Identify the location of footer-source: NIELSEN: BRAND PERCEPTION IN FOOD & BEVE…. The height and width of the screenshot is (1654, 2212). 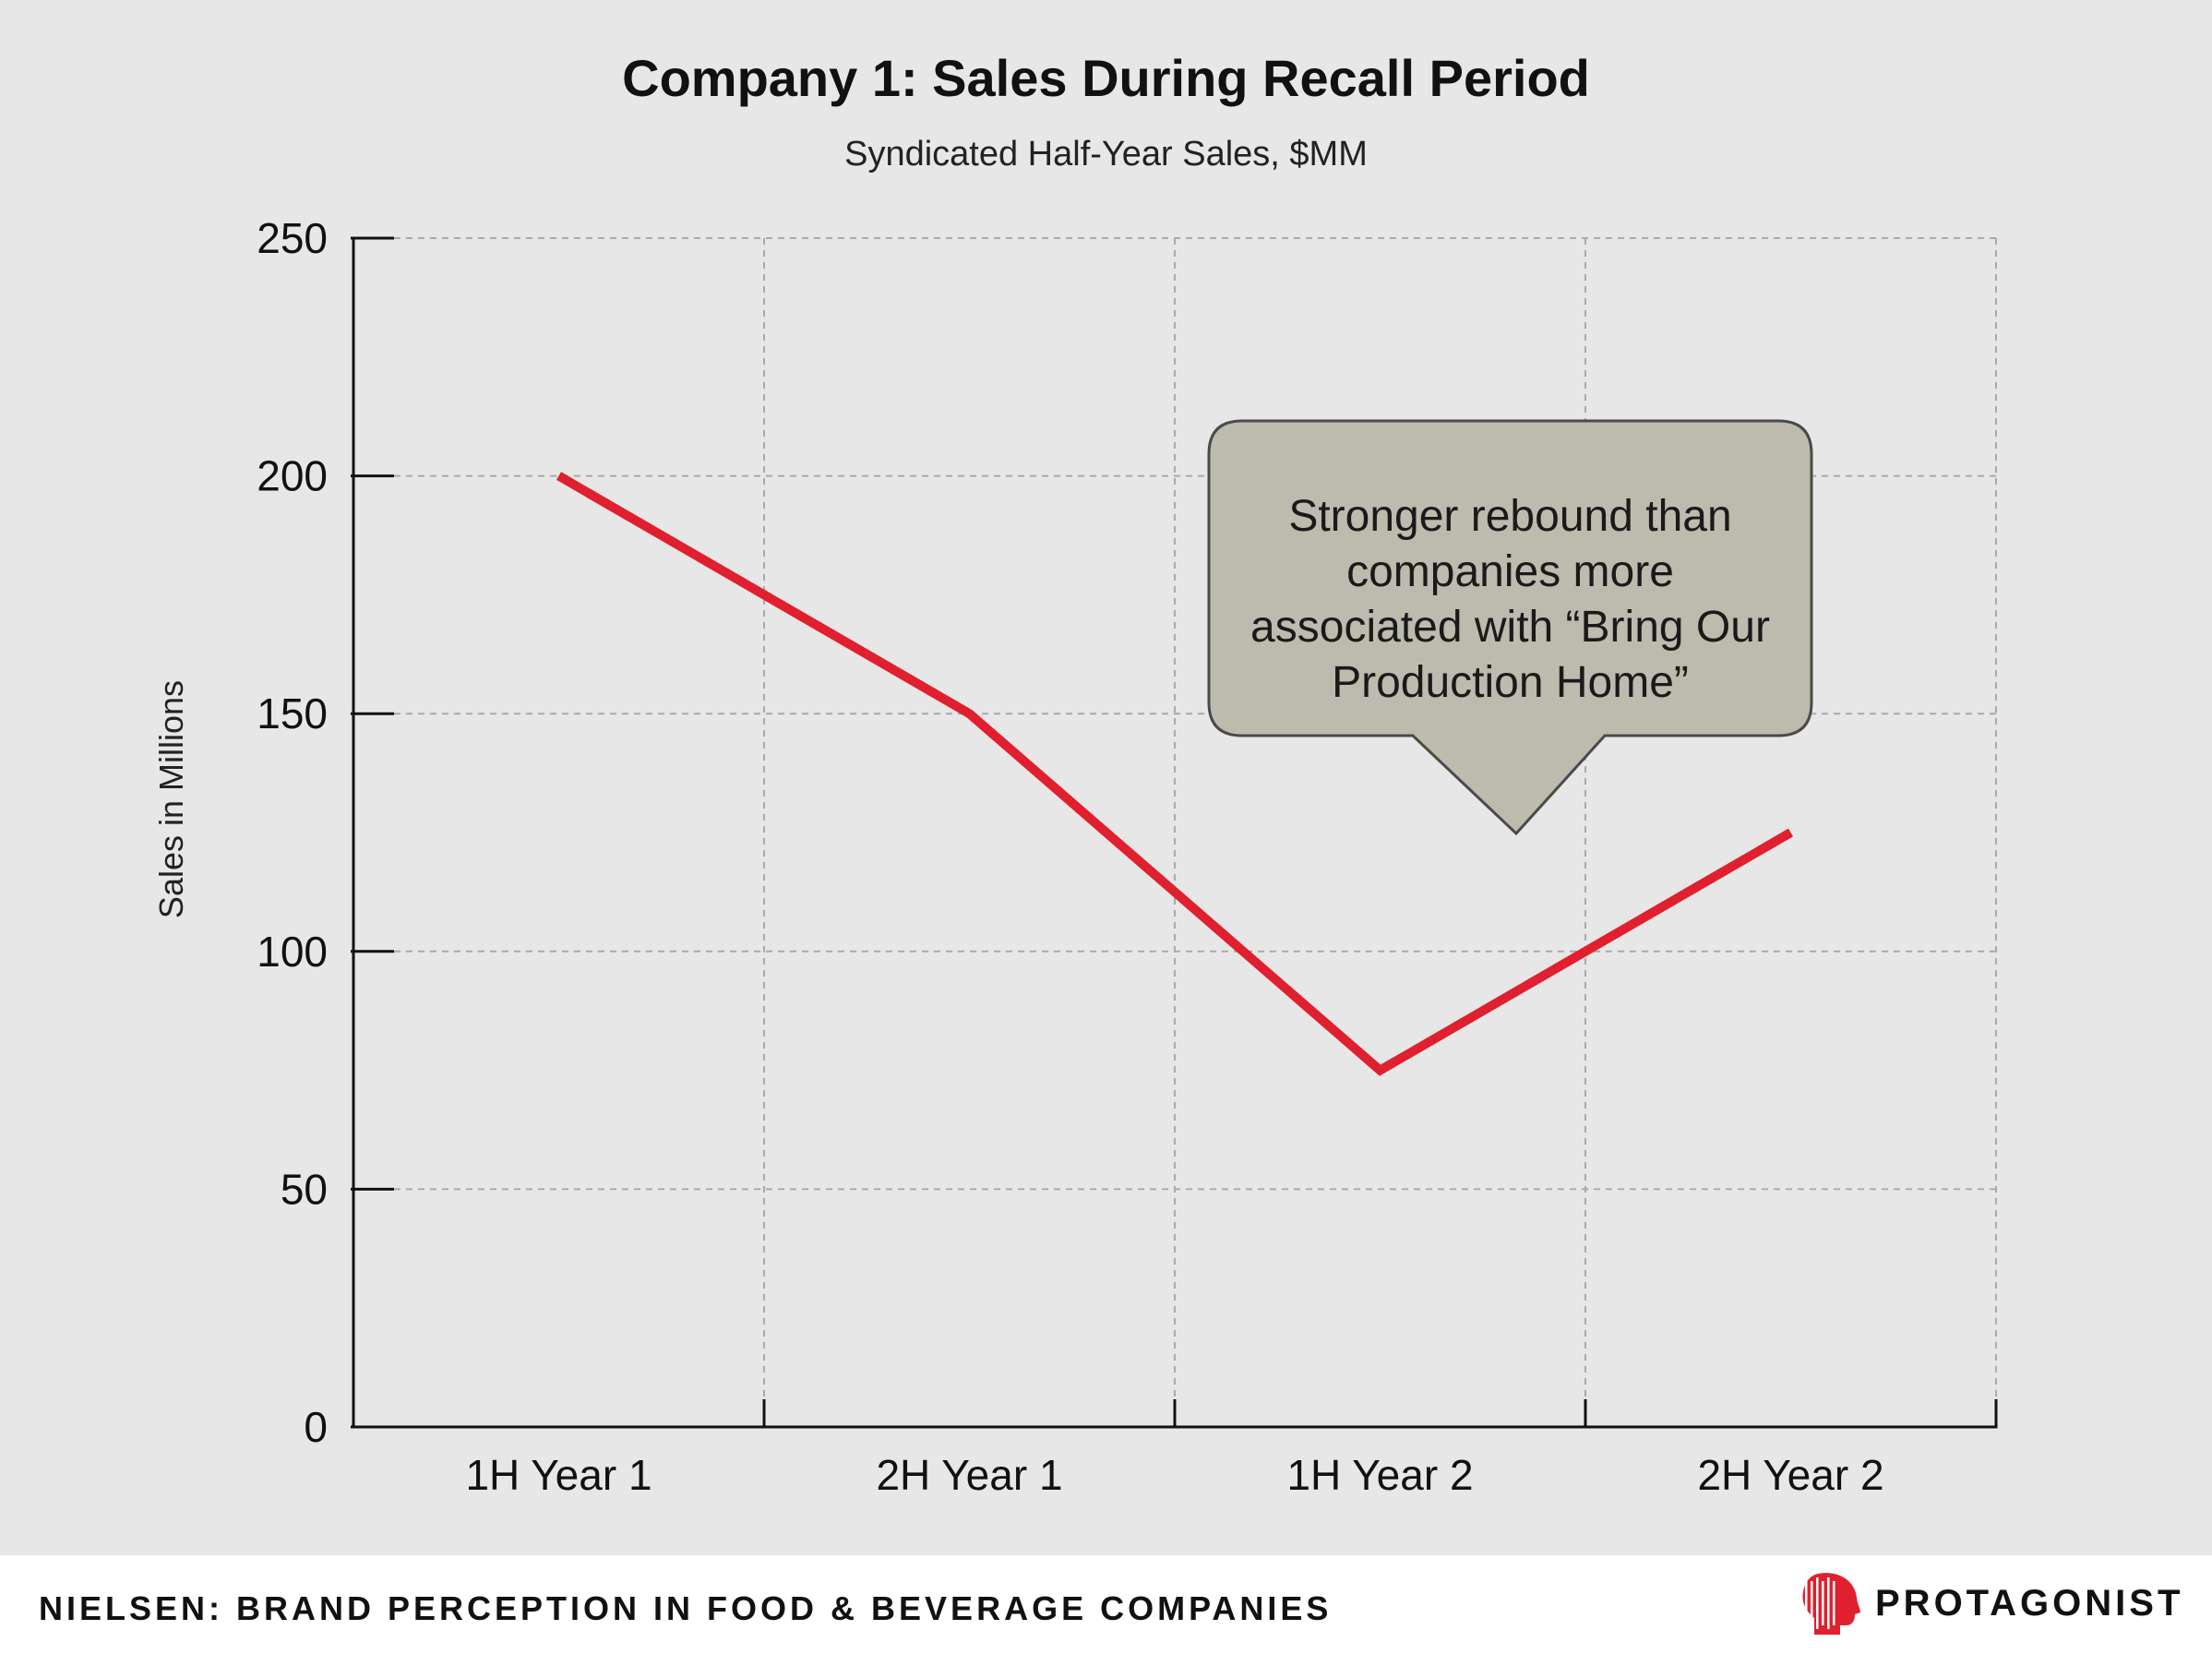
(686, 1608).